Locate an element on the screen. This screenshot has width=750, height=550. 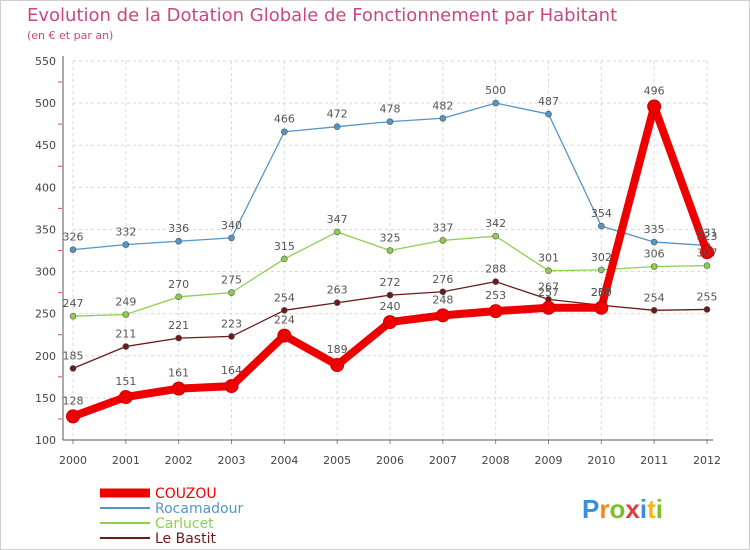
y-tick-label: 400 is located at coordinates (45, 187).